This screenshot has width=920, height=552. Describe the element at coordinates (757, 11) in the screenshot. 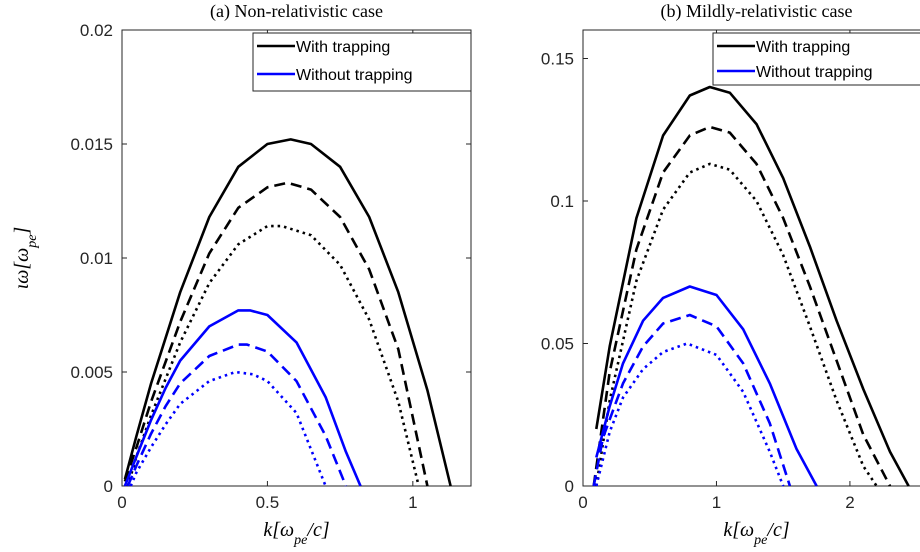

I see `chart-title: (b) Mildly-relativistic case` at that location.